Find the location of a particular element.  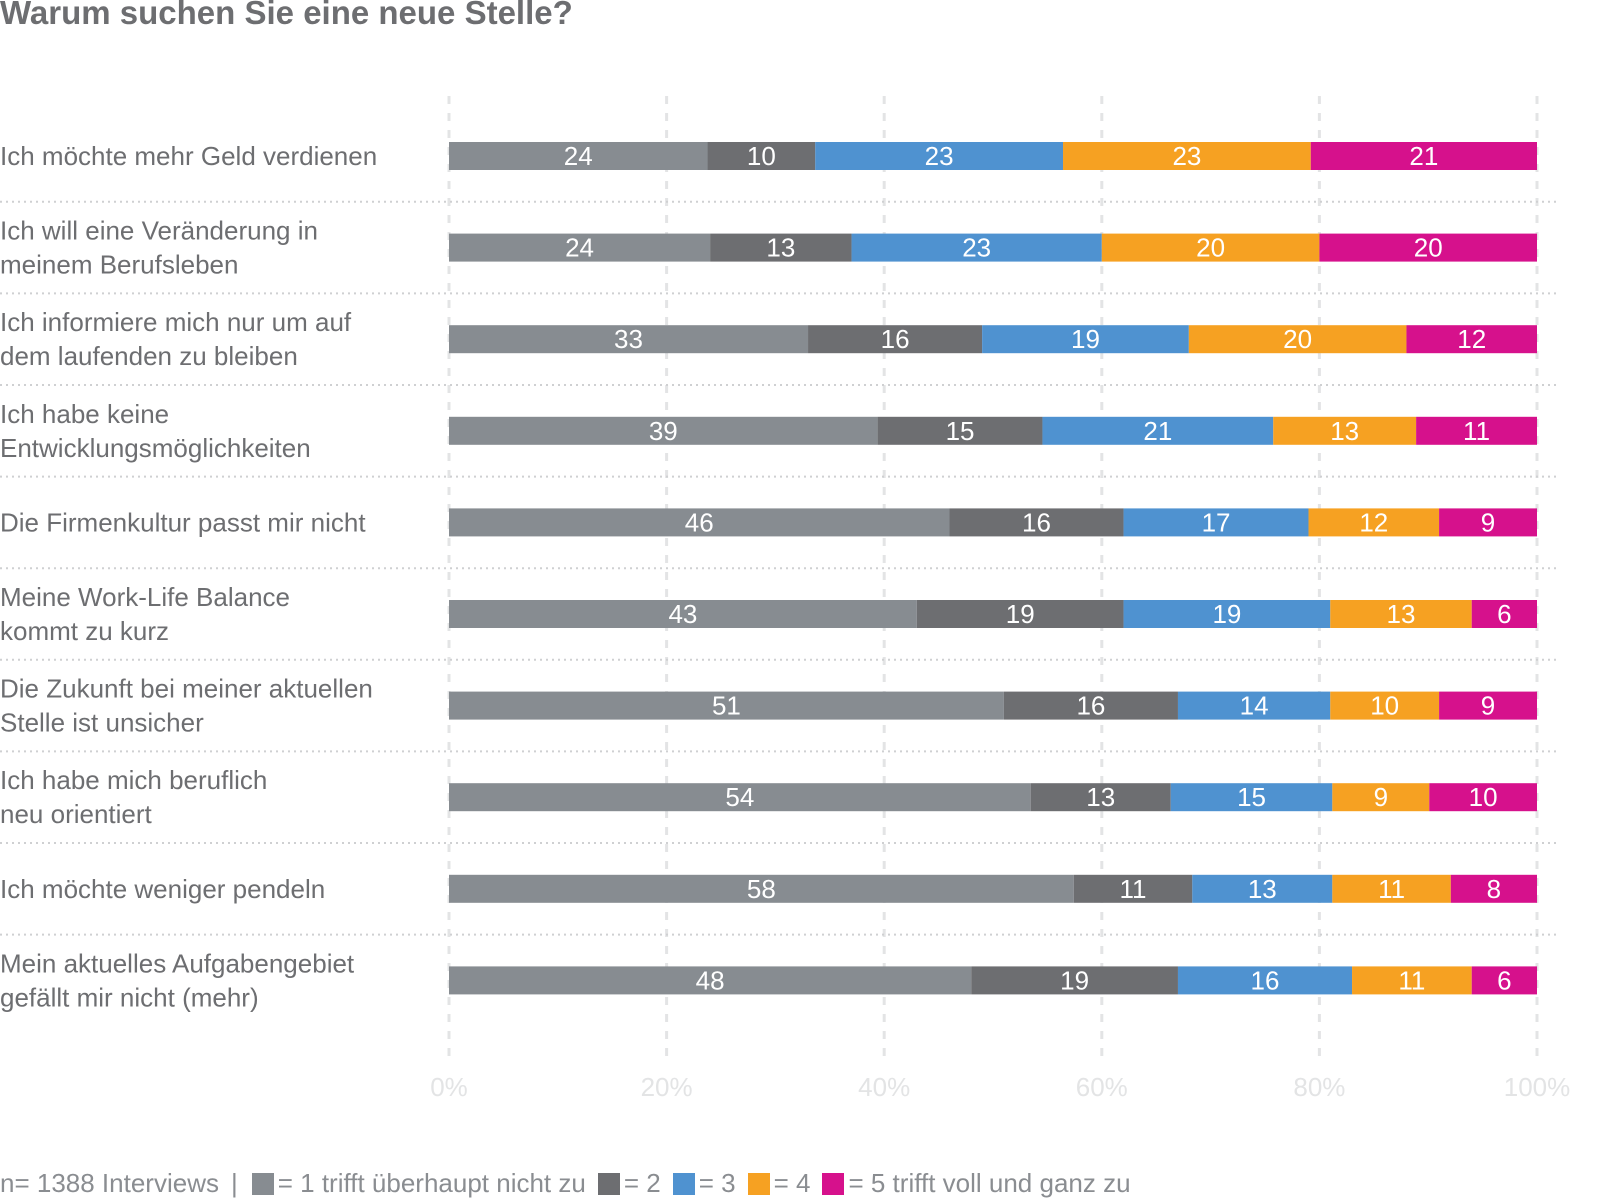

data-label: 23 is located at coordinates (976, 248).